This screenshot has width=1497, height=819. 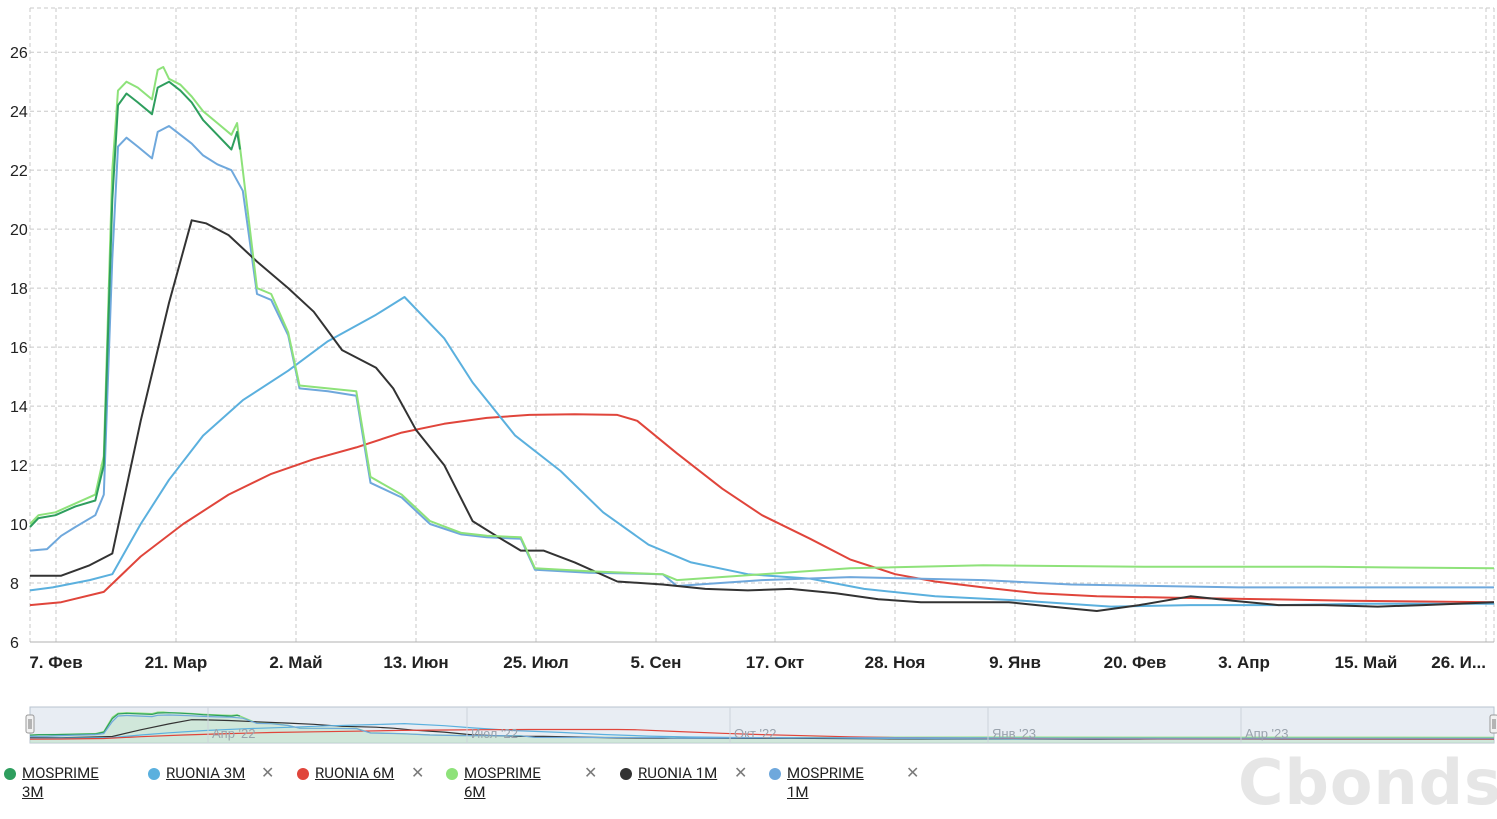 I want to click on cbonds-watermark: Cbonds, so click(x=1367, y=782).